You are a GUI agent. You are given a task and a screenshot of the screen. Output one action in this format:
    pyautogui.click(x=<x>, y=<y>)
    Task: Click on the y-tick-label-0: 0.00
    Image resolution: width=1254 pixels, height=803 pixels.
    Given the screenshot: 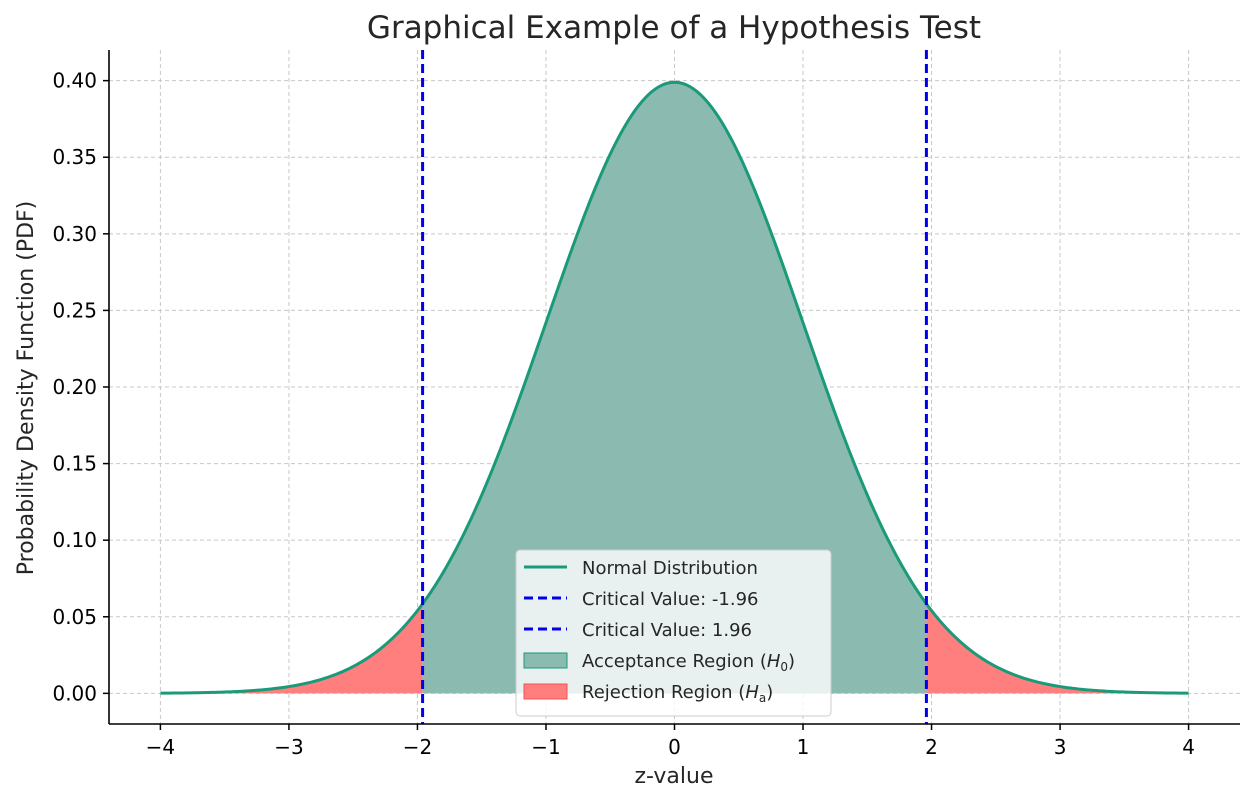 What is the action you would take?
    pyautogui.click(x=74, y=693)
    